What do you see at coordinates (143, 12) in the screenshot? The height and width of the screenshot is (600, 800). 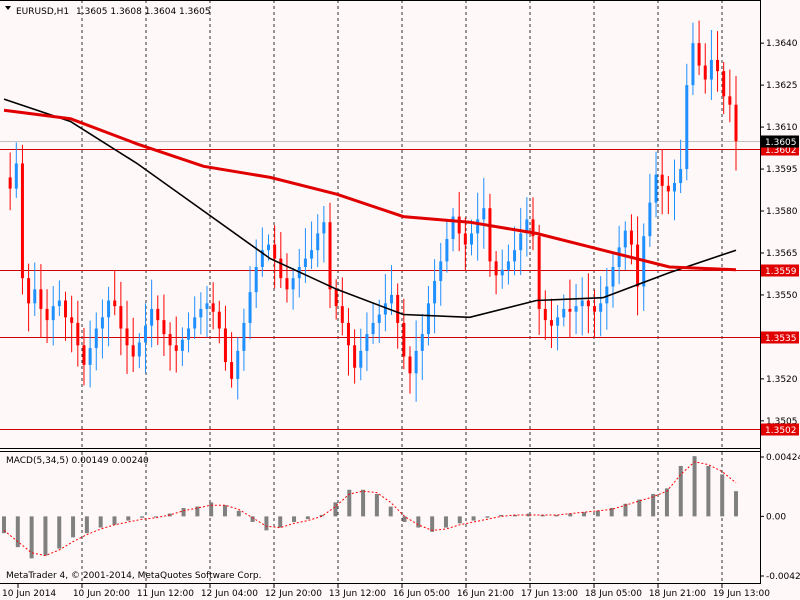 I see `ohlc-values: 1.3605 1.3608 1.3604 1.3605` at bounding box center [143, 12].